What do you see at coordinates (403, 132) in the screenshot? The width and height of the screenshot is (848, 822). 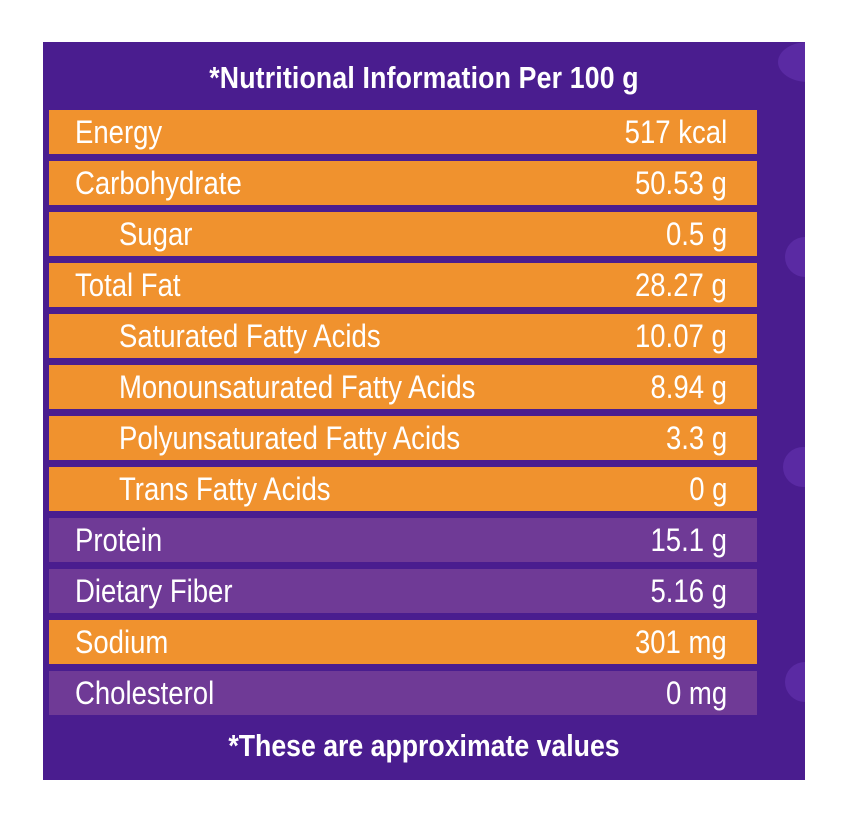 I see `nutrition-row-energy: Energy 517 kcal` at bounding box center [403, 132].